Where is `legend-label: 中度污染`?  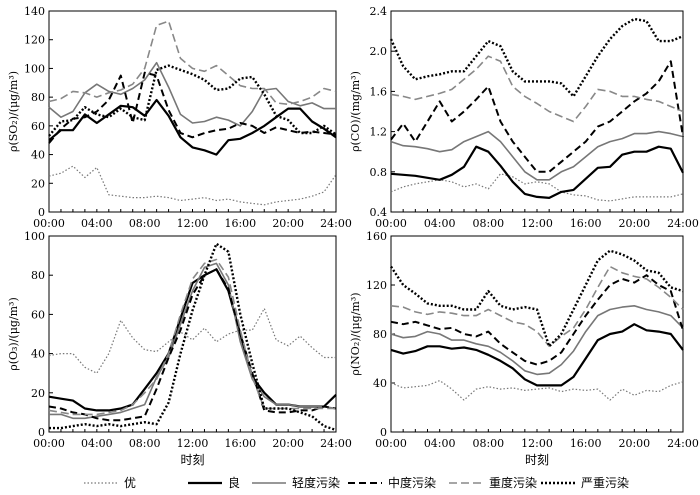 legend-label: 中度污染 is located at coordinates (412, 482).